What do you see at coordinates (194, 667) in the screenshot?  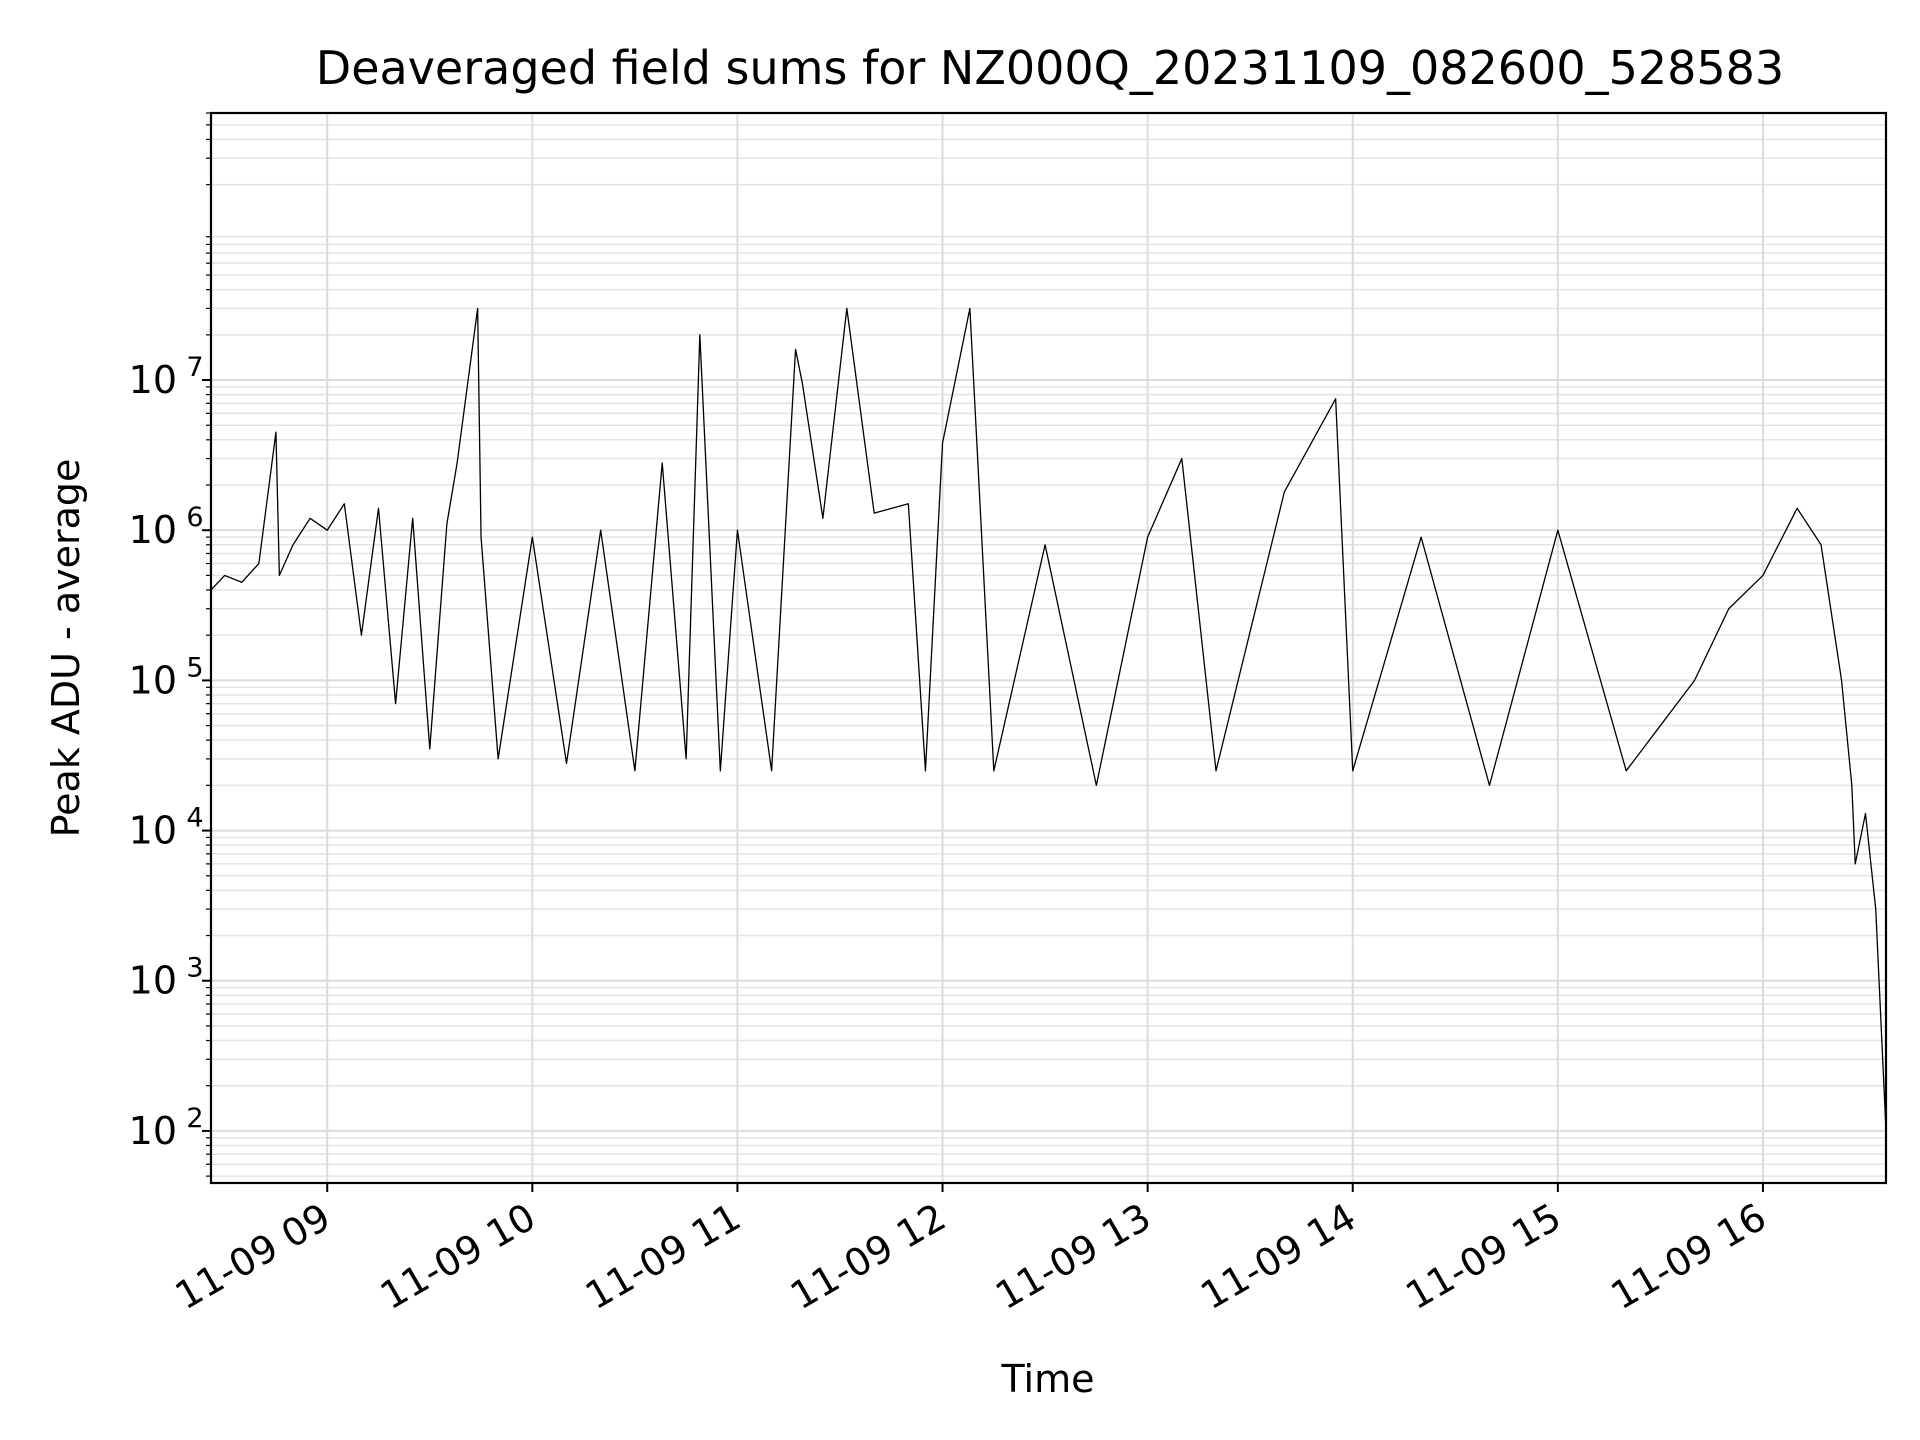 I see `y-tick-exponent: 5` at bounding box center [194, 667].